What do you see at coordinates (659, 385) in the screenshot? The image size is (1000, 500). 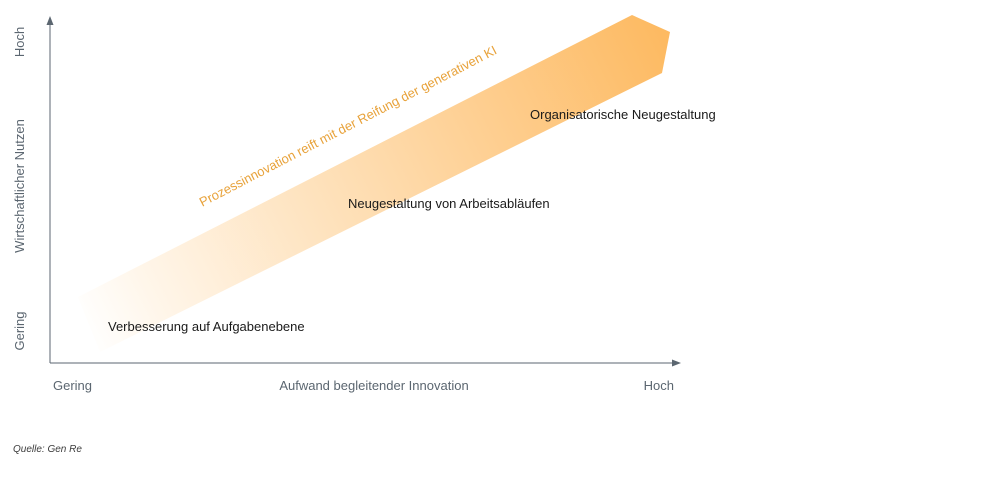 I see `x-axis-high-label: Hoch` at bounding box center [659, 385].